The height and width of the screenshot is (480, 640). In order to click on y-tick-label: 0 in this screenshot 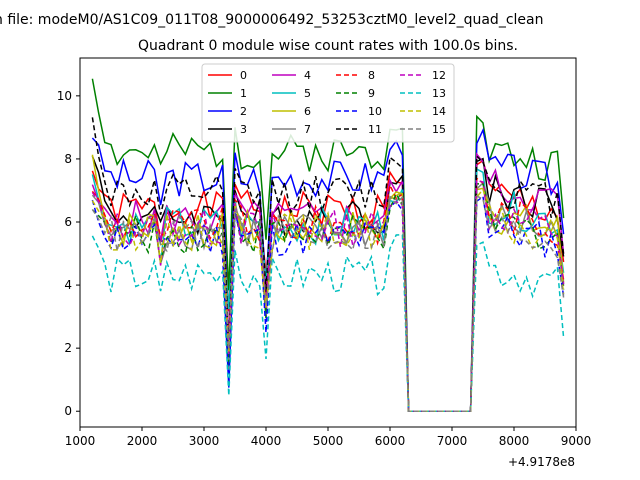, I will do `click(68, 411)`.